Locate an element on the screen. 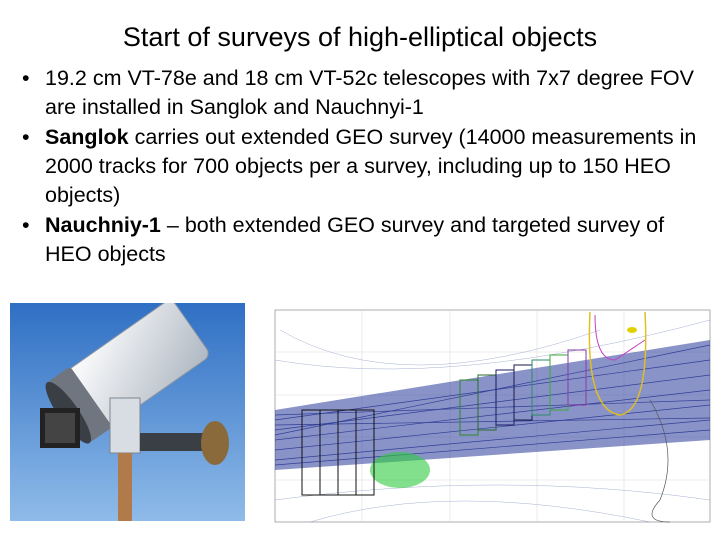 The image size is (720, 540). telescope-photo is located at coordinates (127, 412).